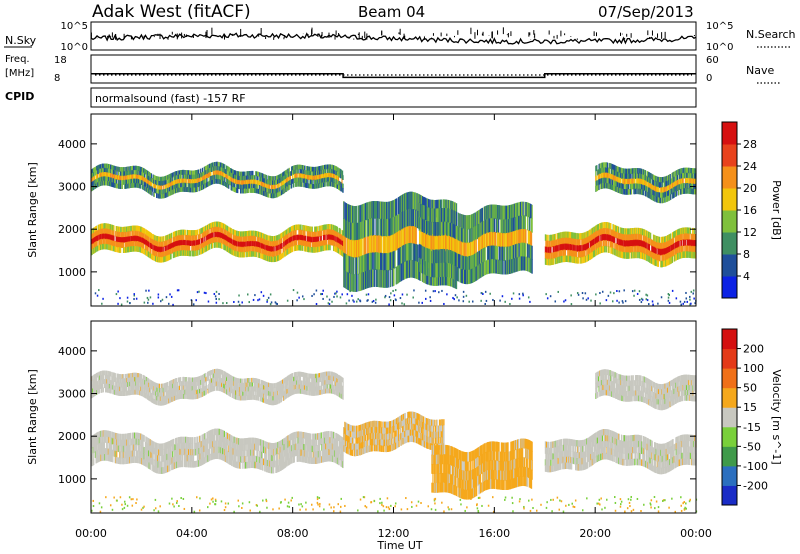 The width and height of the screenshot is (800, 554). What do you see at coordinates (393, 76) in the screenshot?
I see `freq-trace` at bounding box center [393, 76].